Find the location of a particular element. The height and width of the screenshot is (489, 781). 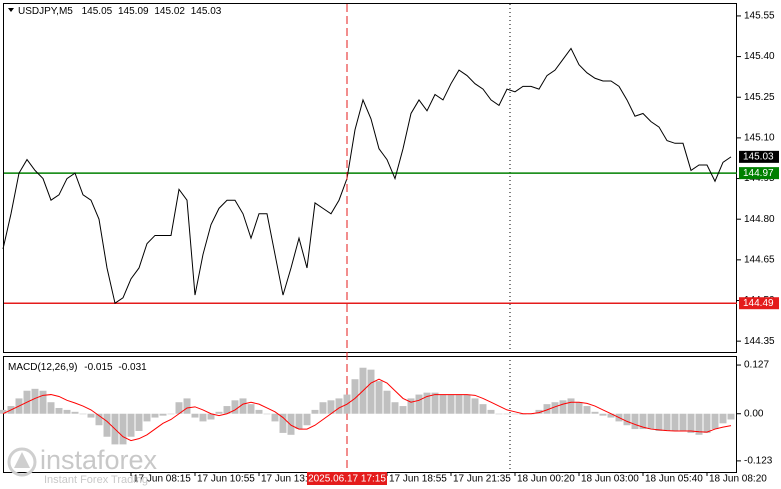

macd-signal: -0.031 is located at coordinates (132, 367).